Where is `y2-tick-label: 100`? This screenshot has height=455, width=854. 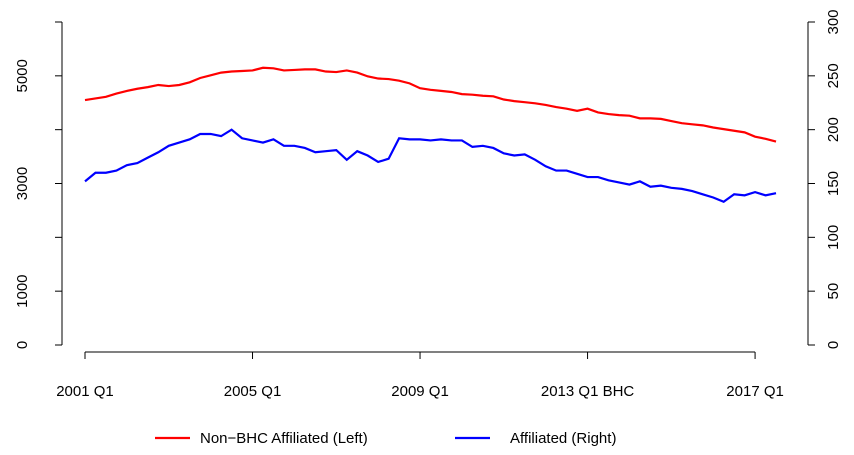
y2-tick-label: 100 is located at coordinates (833, 237).